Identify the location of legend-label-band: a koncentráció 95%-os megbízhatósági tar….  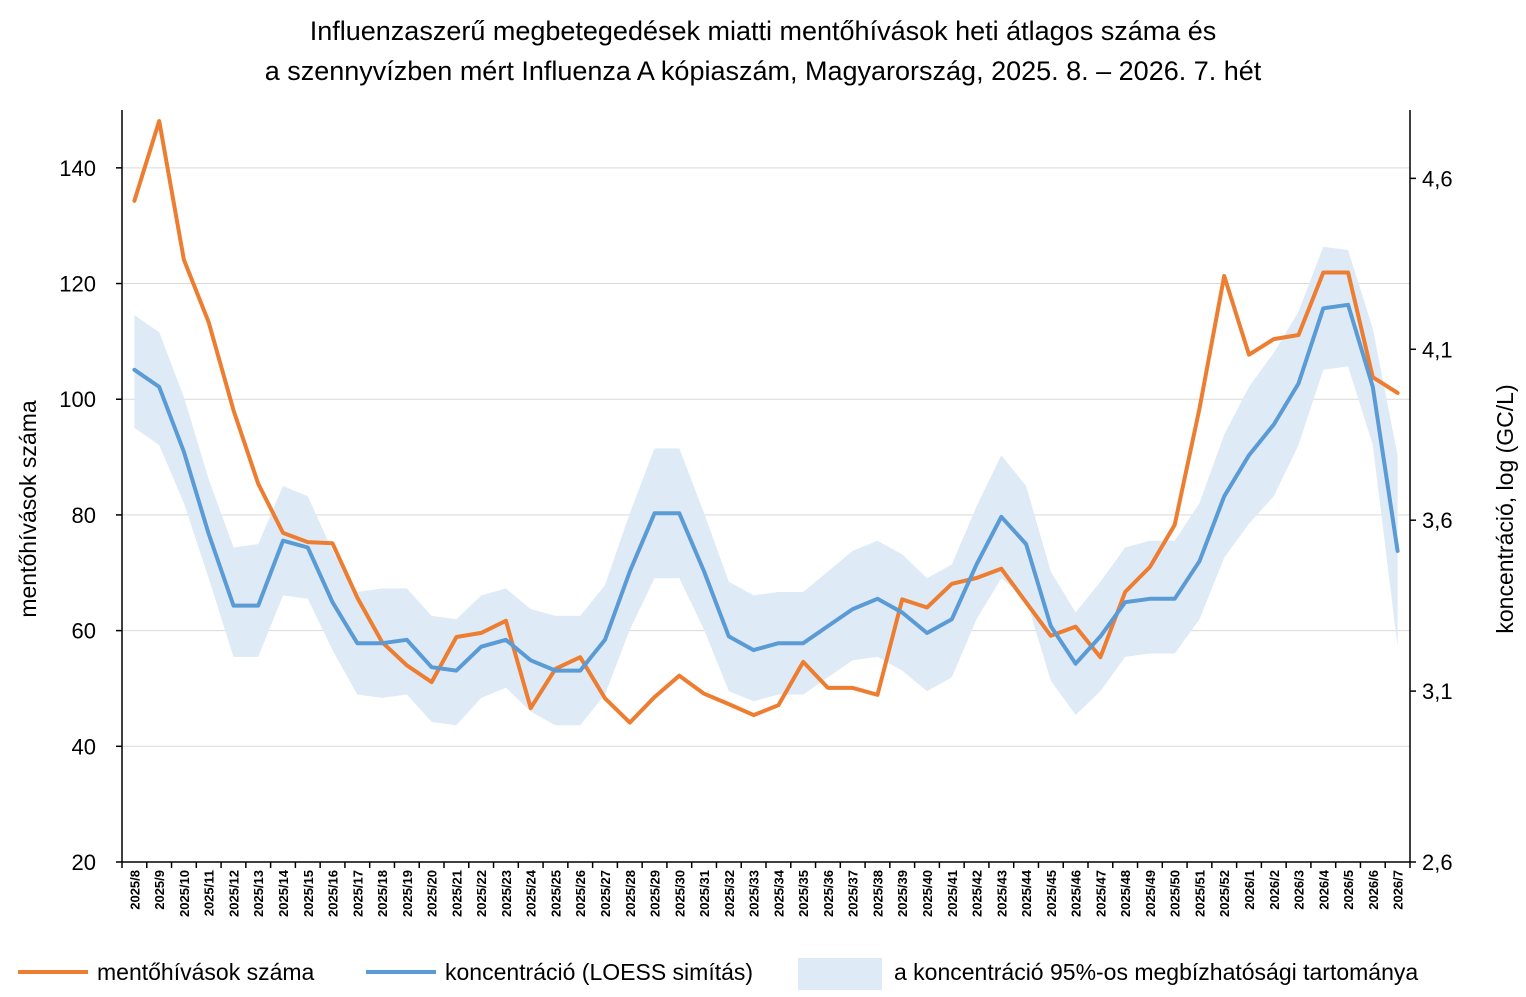
(1156, 972).